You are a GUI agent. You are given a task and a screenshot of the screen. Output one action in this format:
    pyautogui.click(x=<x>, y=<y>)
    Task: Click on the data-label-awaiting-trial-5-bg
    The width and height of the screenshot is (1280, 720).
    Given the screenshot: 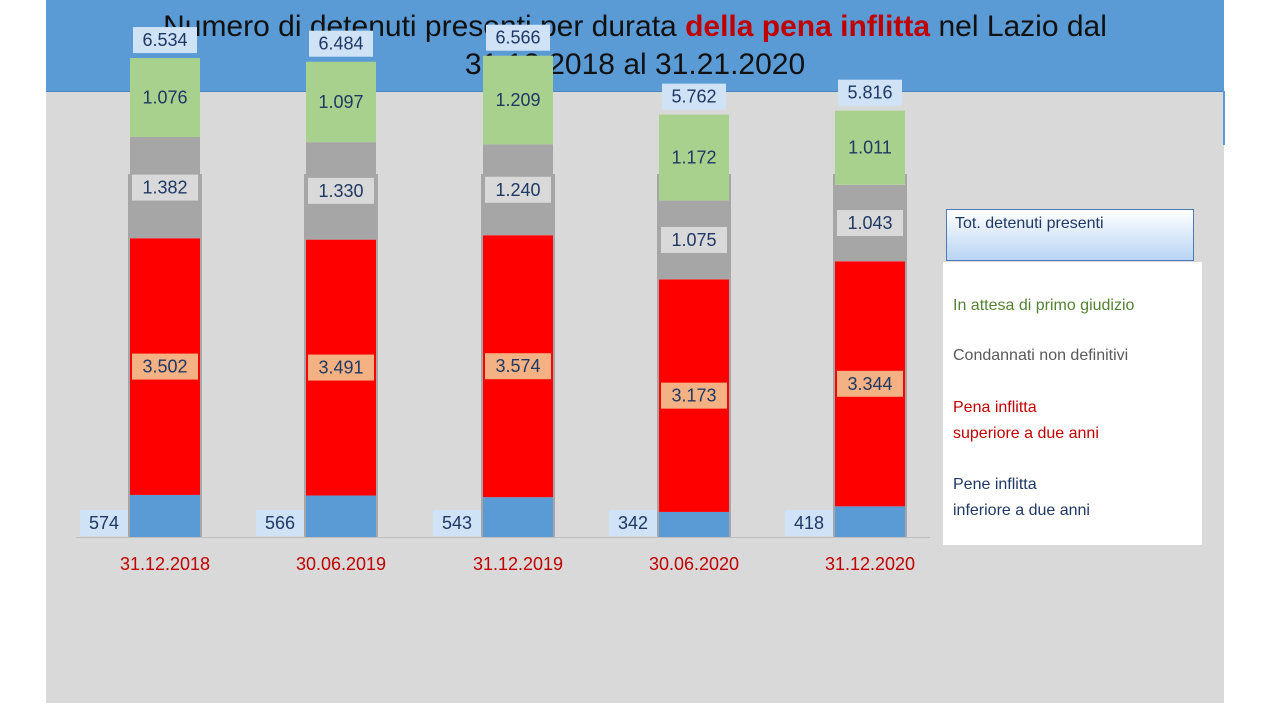 What is the action you would take?
    pyautogui.click(x=870, y=147)
    